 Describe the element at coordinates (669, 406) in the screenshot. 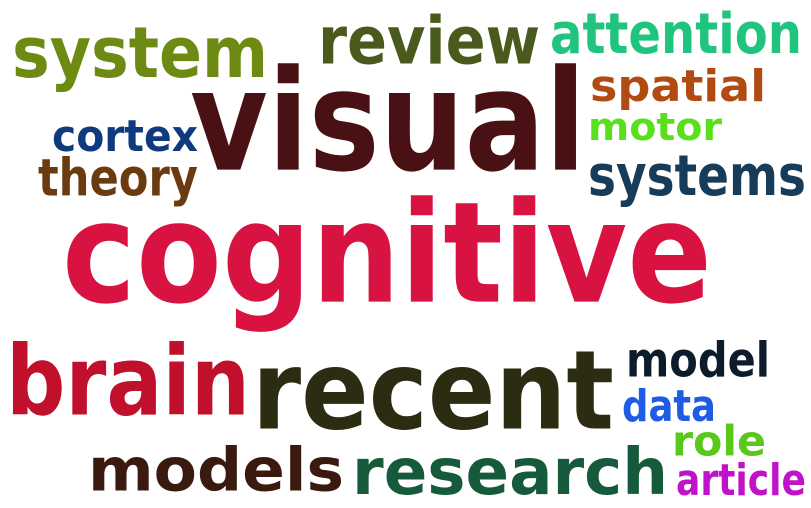

I see `word-data: data` at that location.